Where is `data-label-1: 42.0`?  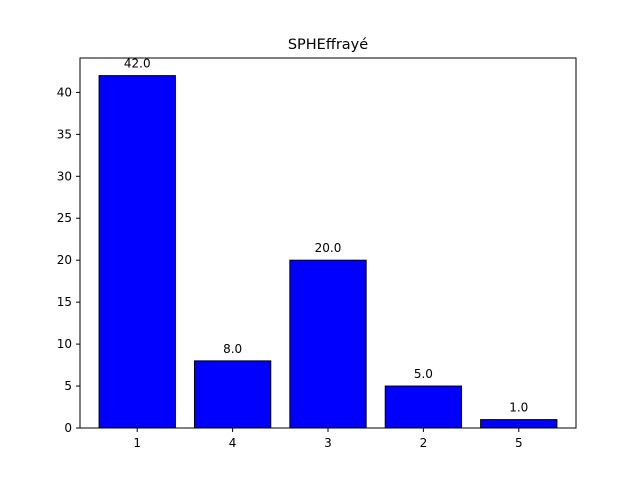 data-label-1: 42.0 is located at coordinates (137, 64).